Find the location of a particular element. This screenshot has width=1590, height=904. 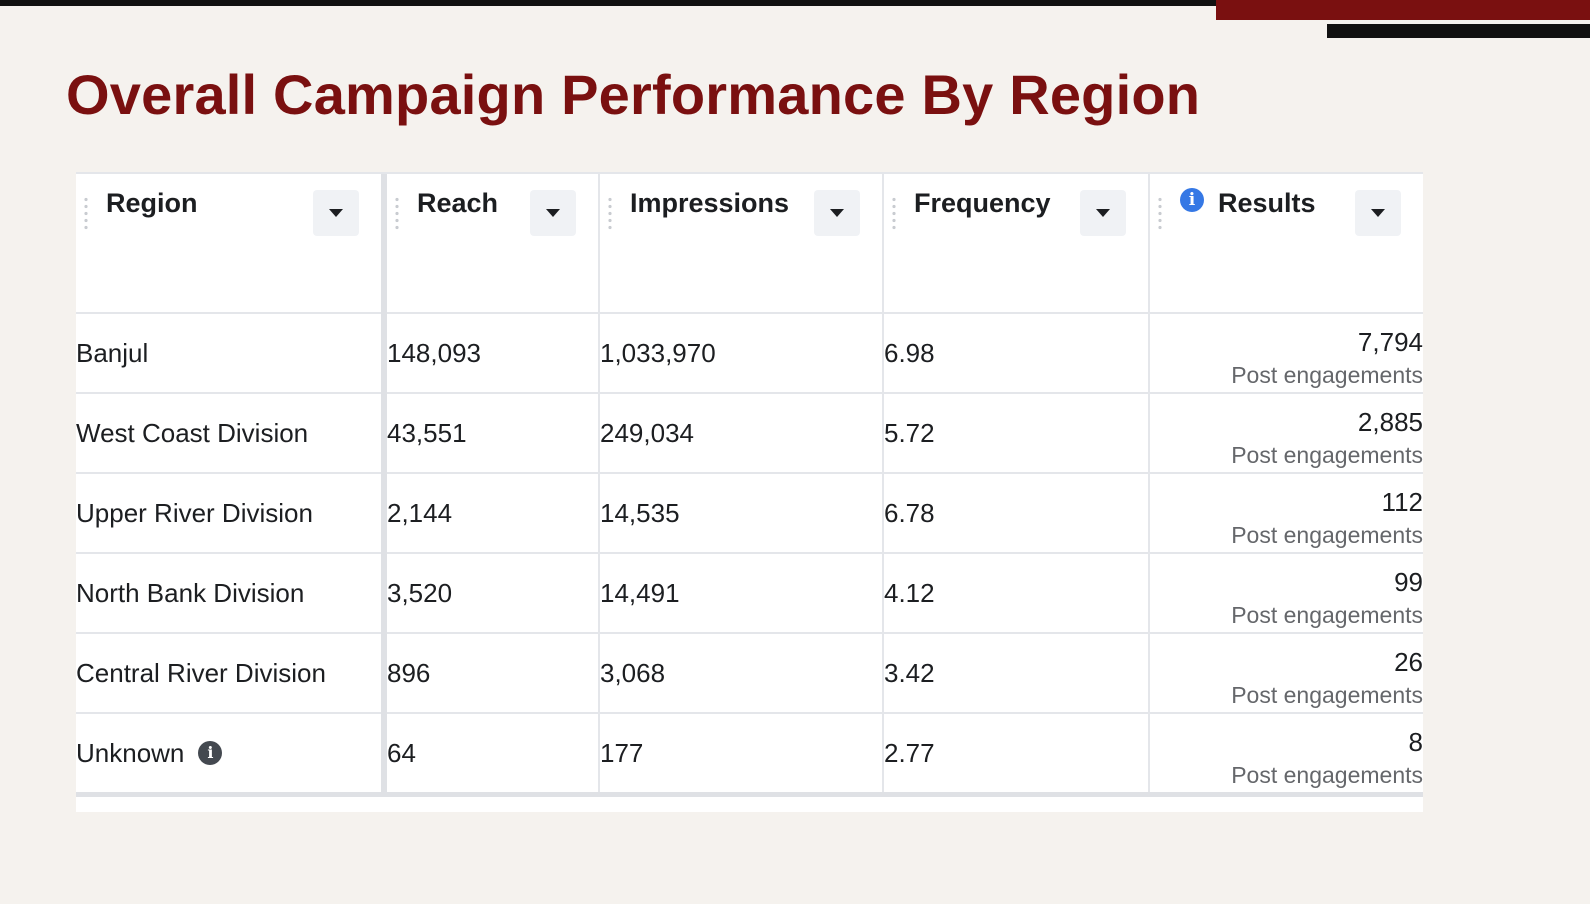

impressions-cell: 177 is located at coordinates (740, 755).